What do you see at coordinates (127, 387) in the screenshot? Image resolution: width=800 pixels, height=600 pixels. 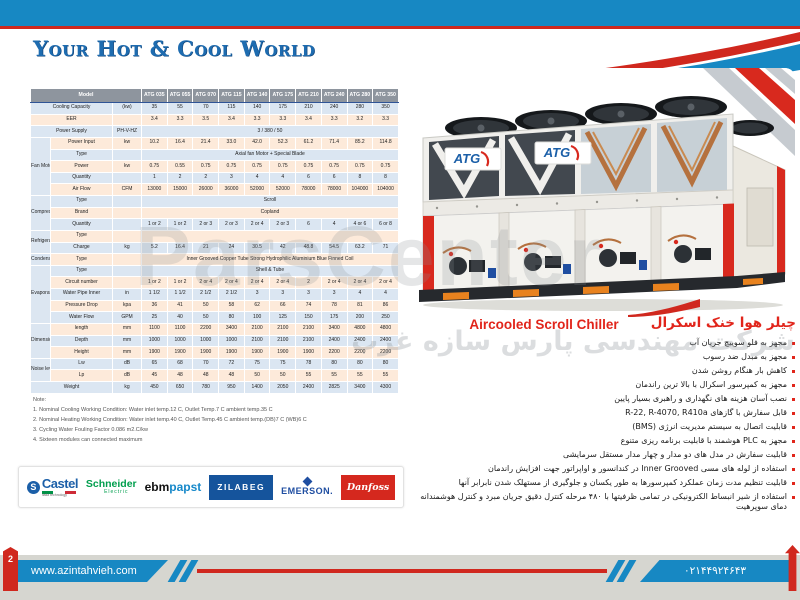 I see `unit-cell: kg` at bounding box center [127, 387].